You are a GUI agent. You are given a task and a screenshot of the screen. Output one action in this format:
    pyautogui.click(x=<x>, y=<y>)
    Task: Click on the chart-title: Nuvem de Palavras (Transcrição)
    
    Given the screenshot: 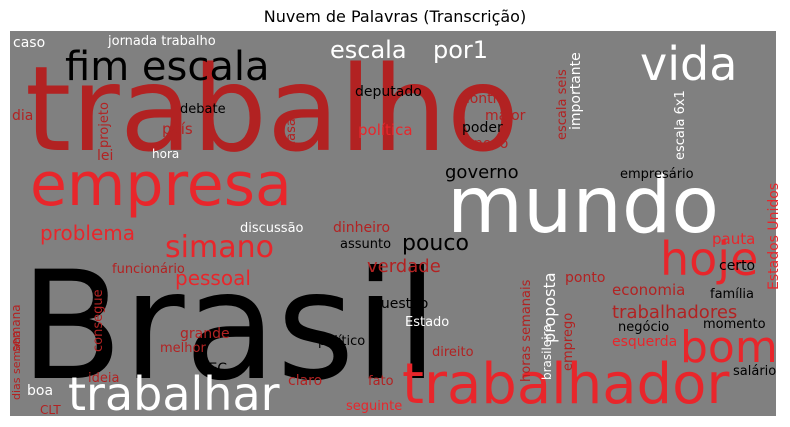 What is the action you would take?
    pyautogui.click(x=395, y=16)
    